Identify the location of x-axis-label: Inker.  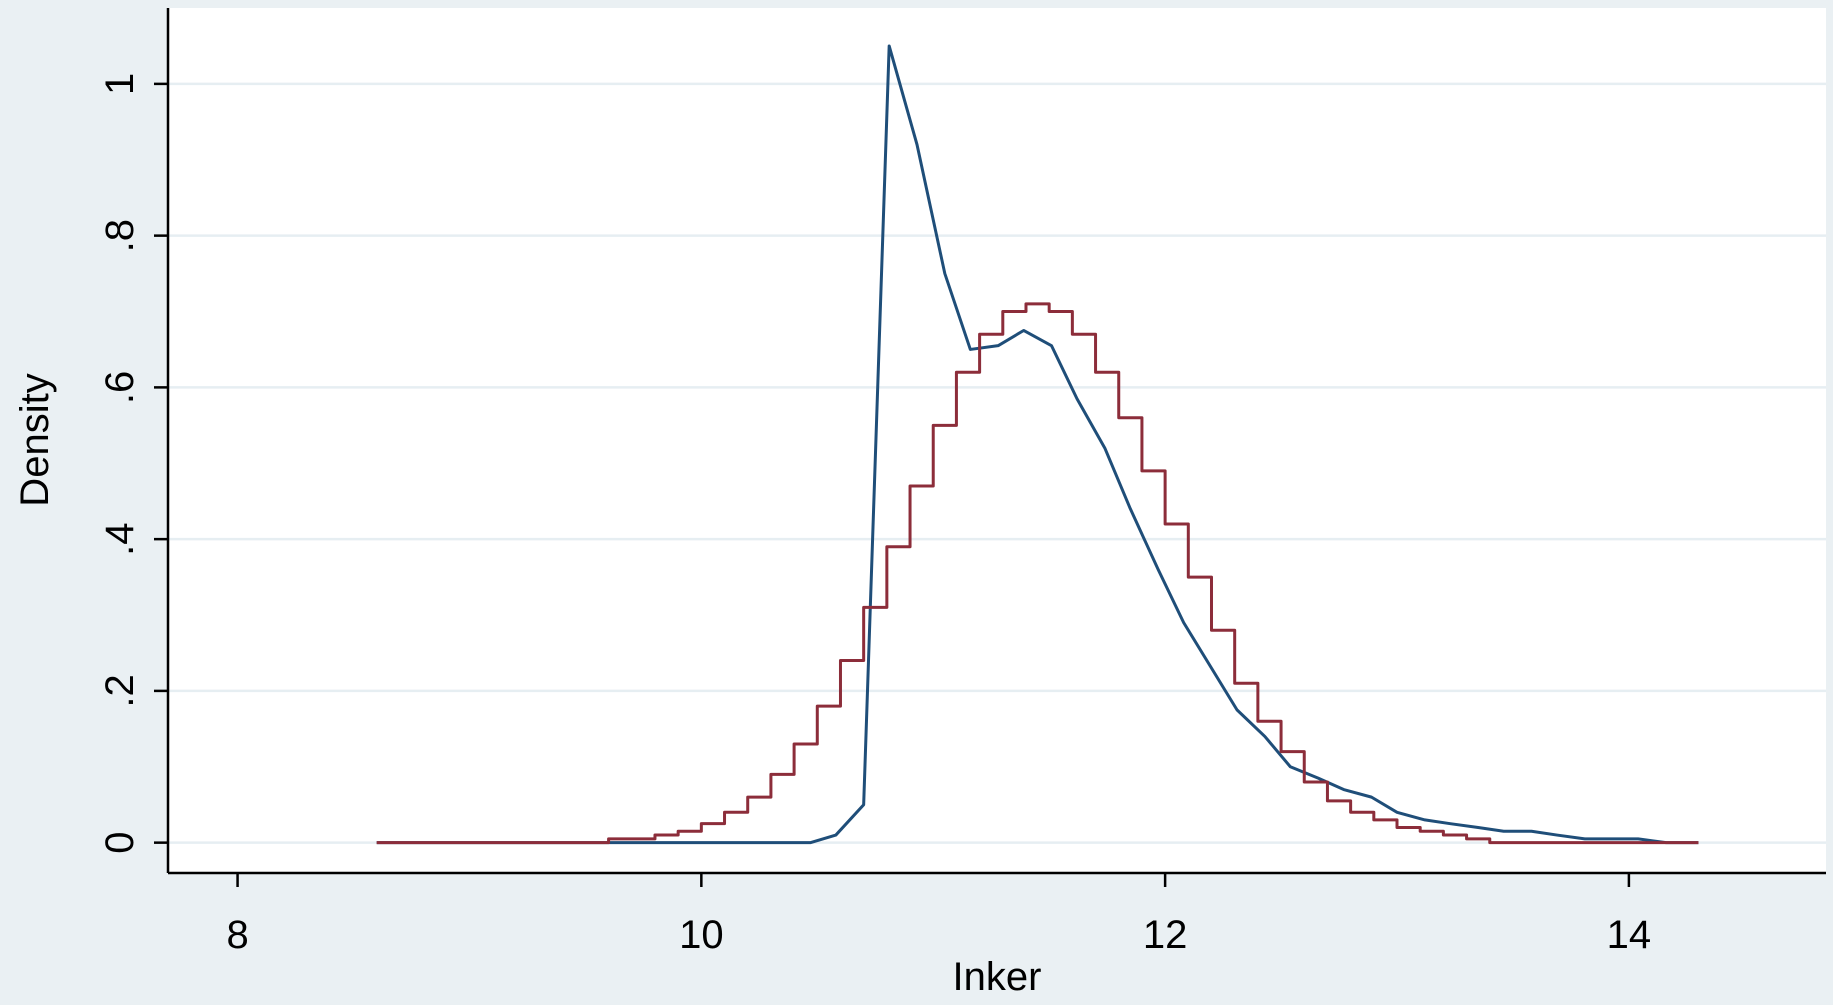
(997, 977).